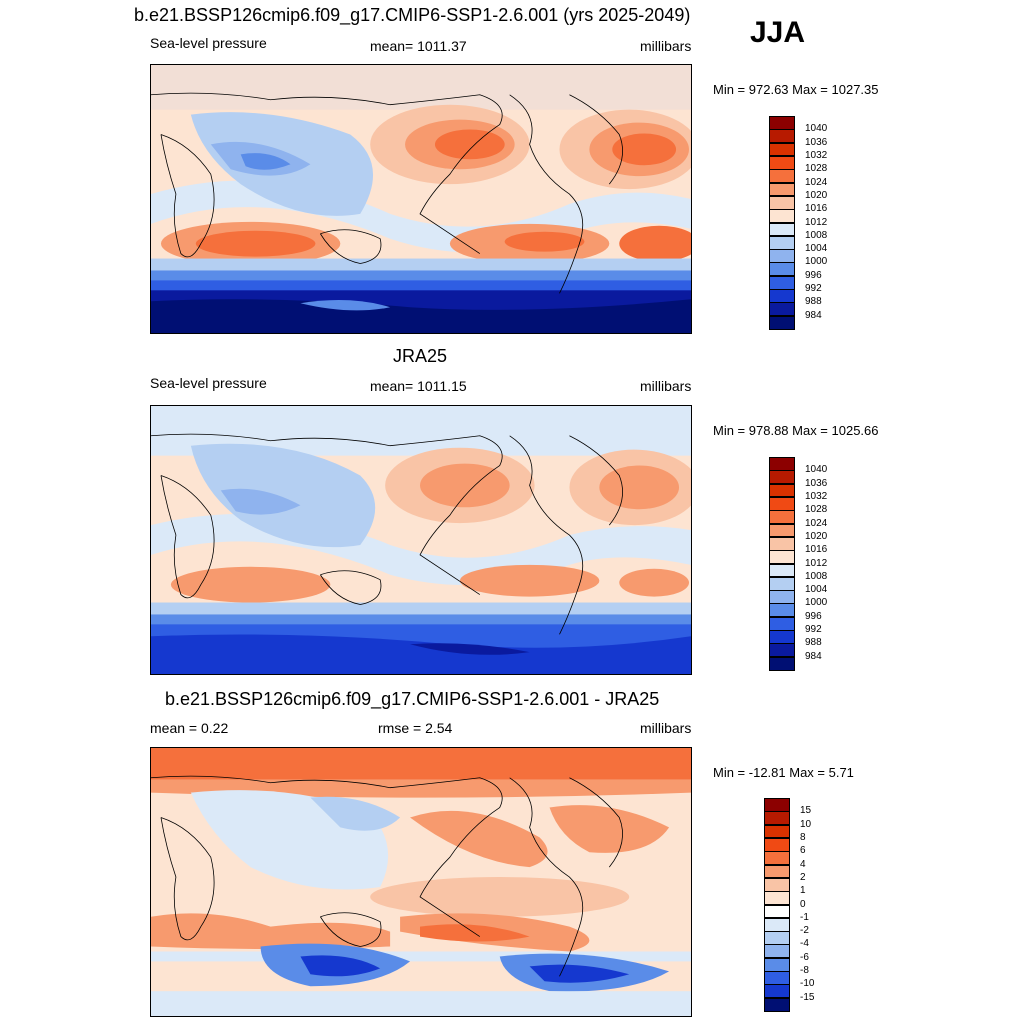 This screenshot has width=1024, height=1024. Describe the element at coordinates (666, 386) in the screenshot. I see `panel-obs-units: millibars` at that location.